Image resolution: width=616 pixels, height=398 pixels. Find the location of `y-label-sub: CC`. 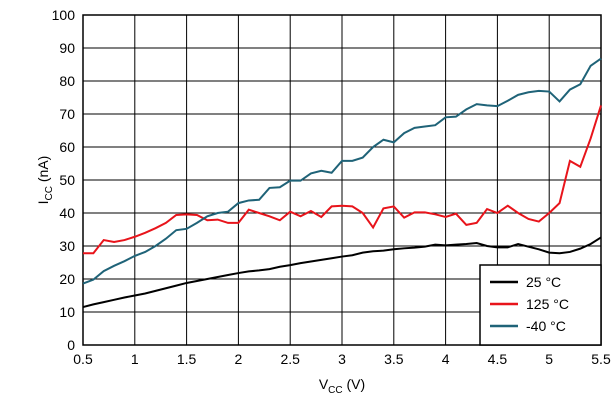

y-label-sub: CC is located at coordinates (49, 193).